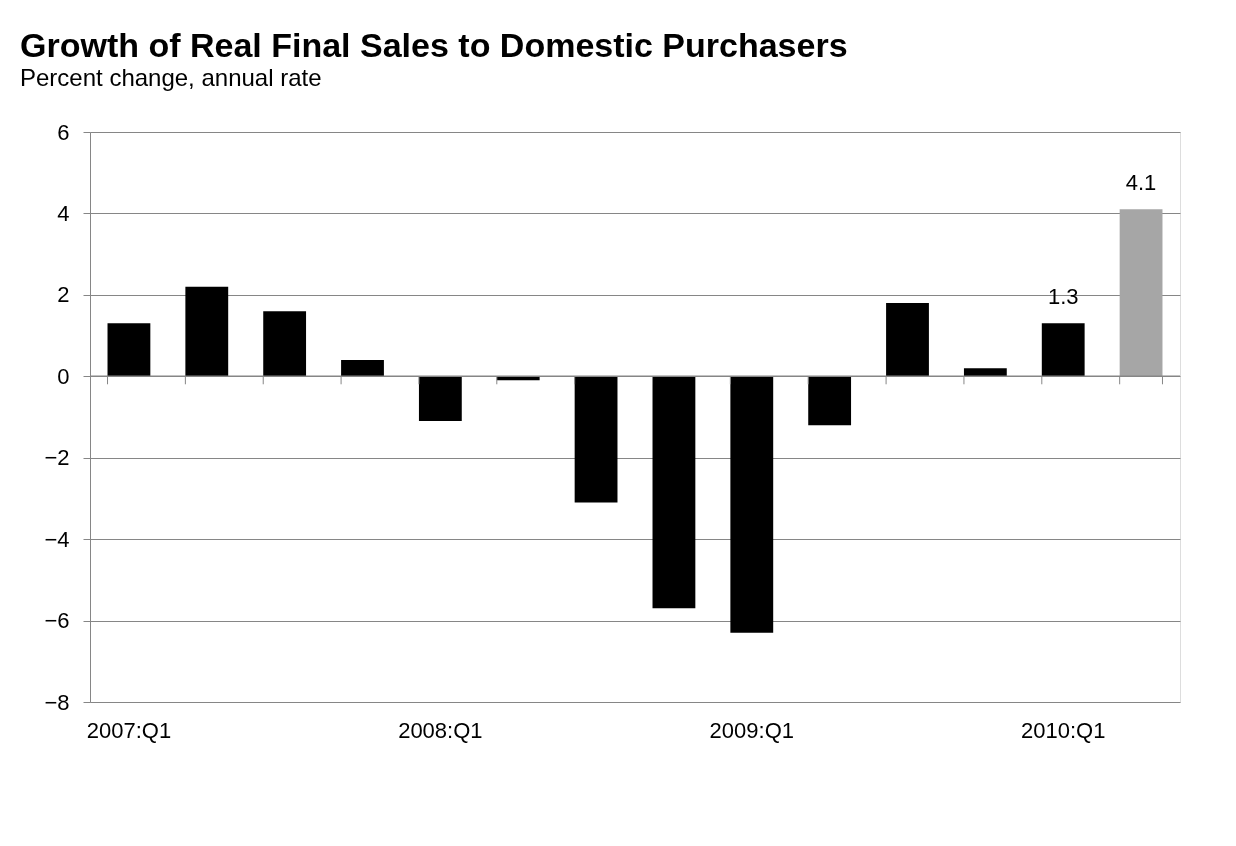  Describe the element at coordinates (171, 77) in the screenshot. I see `chart-subtitle: Percent change, annual rate` at that location.